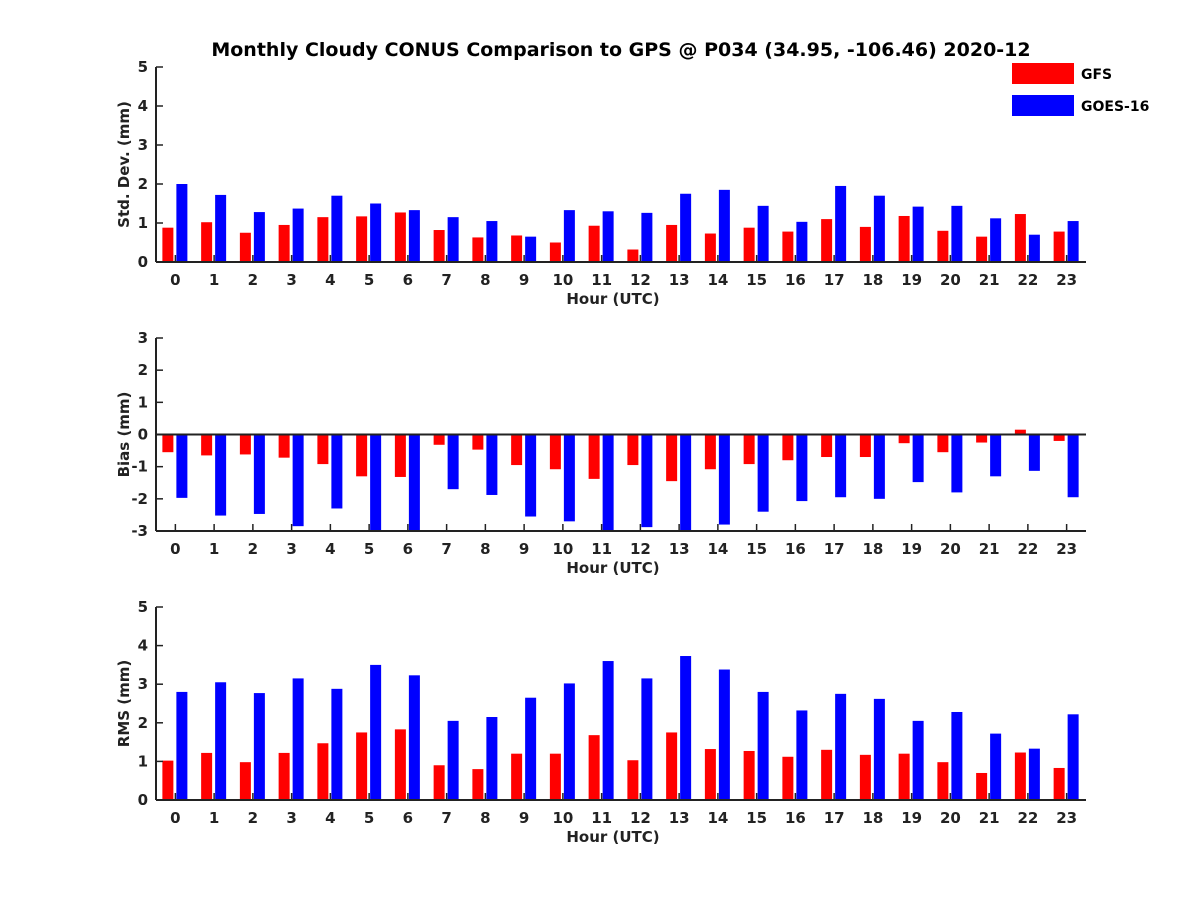 The image size is (1200, 900). Describe the element at coordinates (1027, 280) in the screenshot. I see `x-tick-label: 22` at that location.